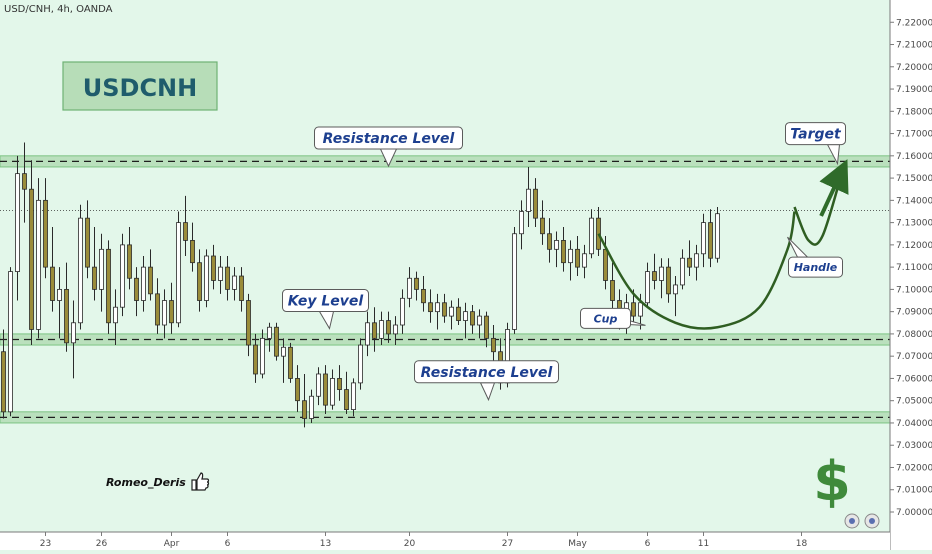 The width and height of the screenshot is (932, 554). I want to click on thumbs-up-shape, so click(200, 481).